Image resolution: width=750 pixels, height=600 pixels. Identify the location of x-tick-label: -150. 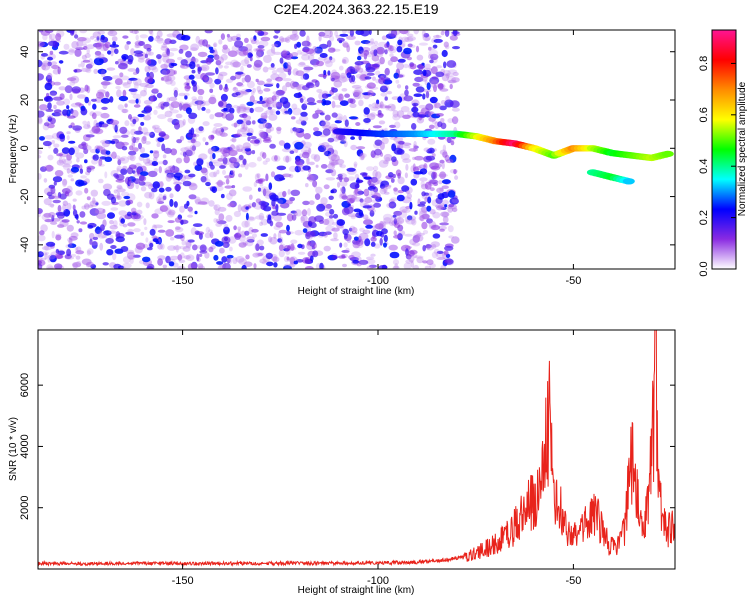
(183, 281).